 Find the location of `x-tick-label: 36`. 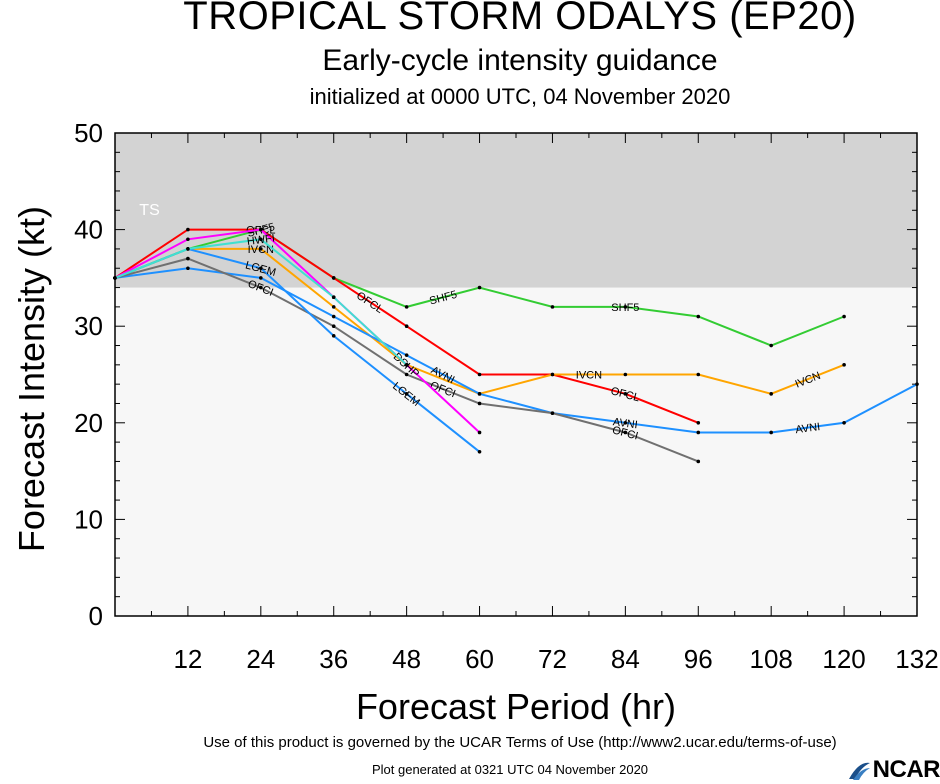

x-tick-label: 36 is located at coordinates (333, 659).